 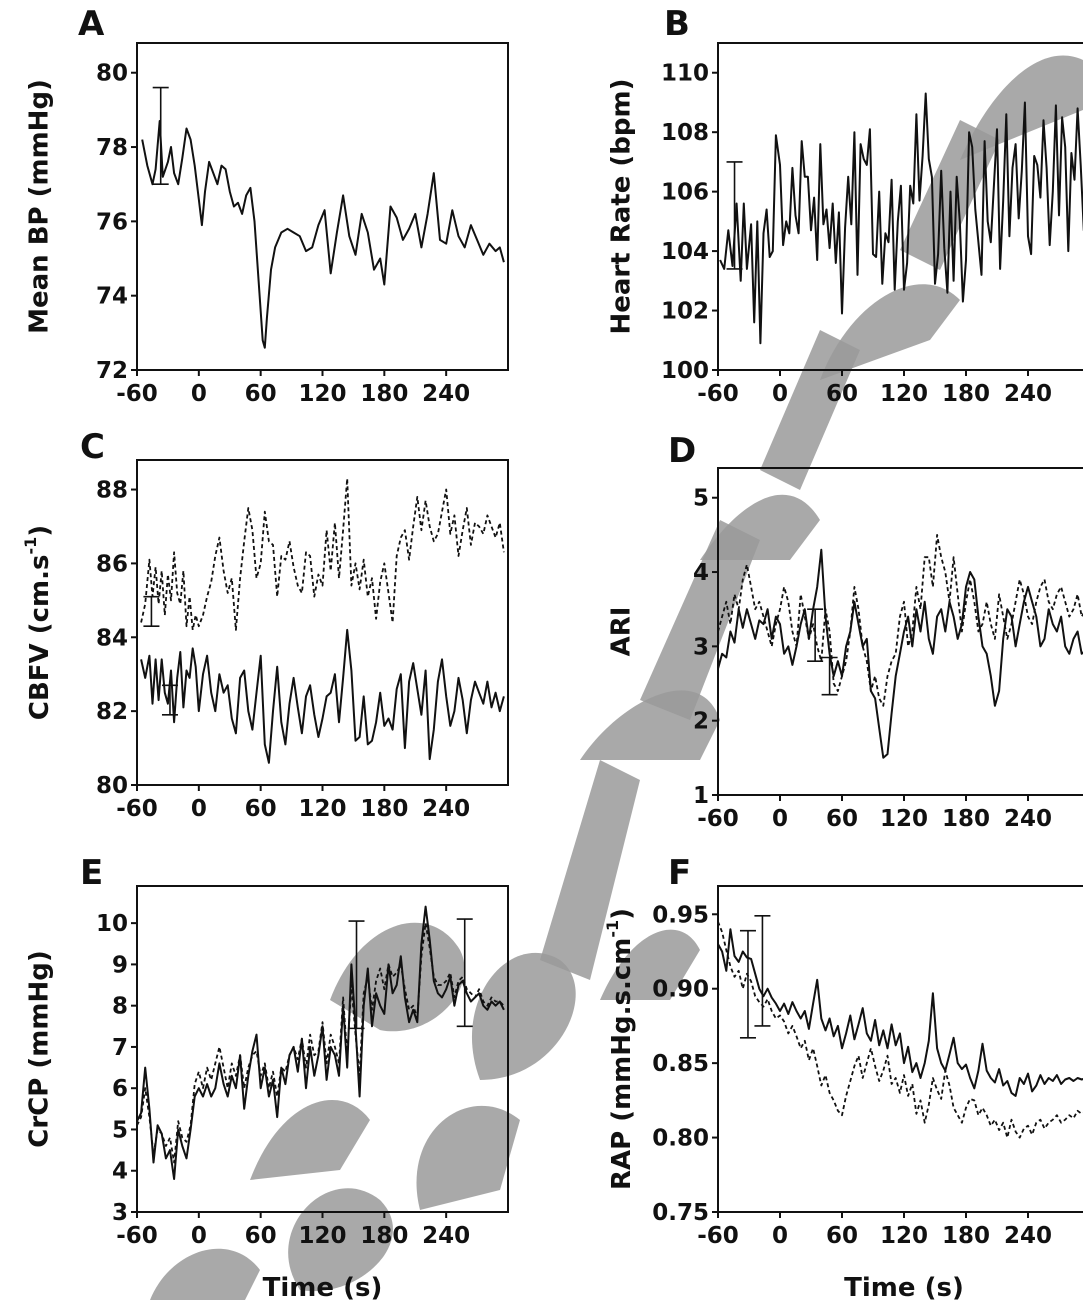 I want to click on y-tick-label: 7, so click(x=120, y=1048).